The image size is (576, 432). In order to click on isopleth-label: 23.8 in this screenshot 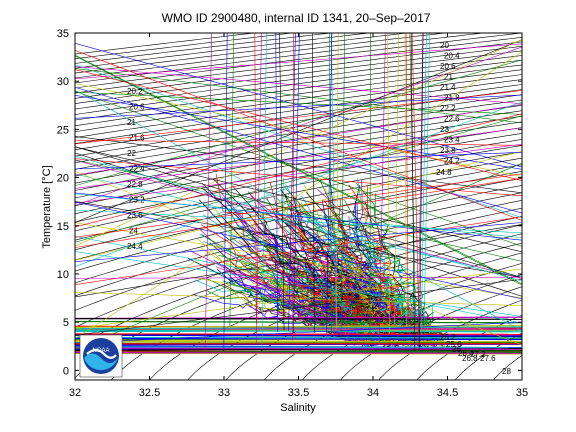, I will do `click(448, 150)`.